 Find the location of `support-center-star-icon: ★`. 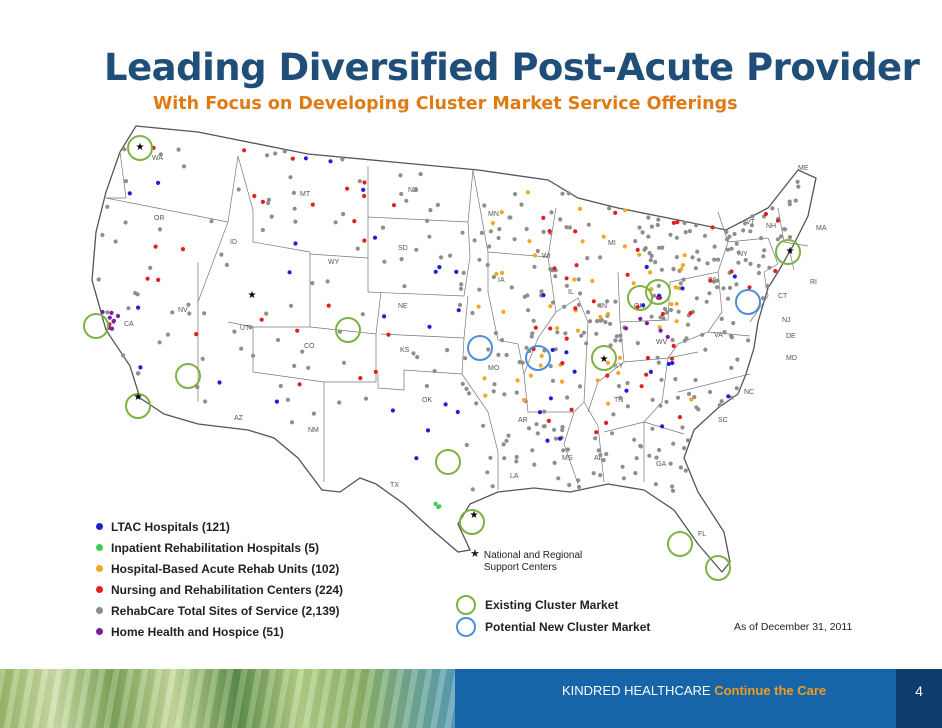

support-center-star-icon: ★ is located at coordinates (790, 251).